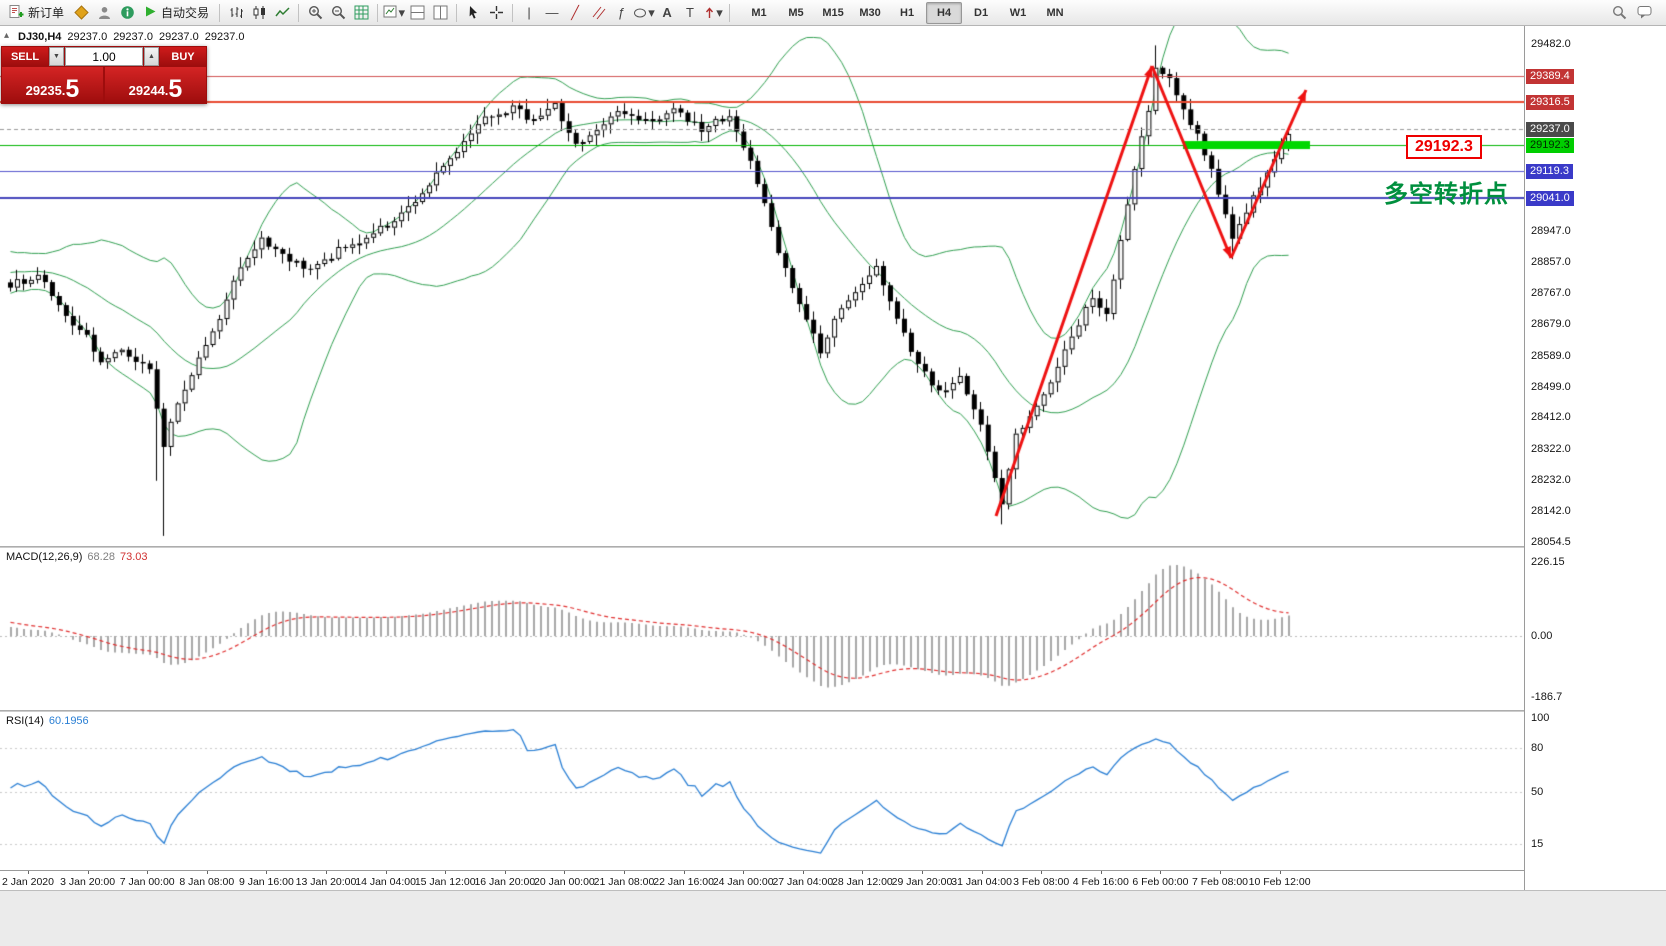 This screenshot has height=946, width=1666. I want to click on new-chart-button: ▾, so click(394, 13).